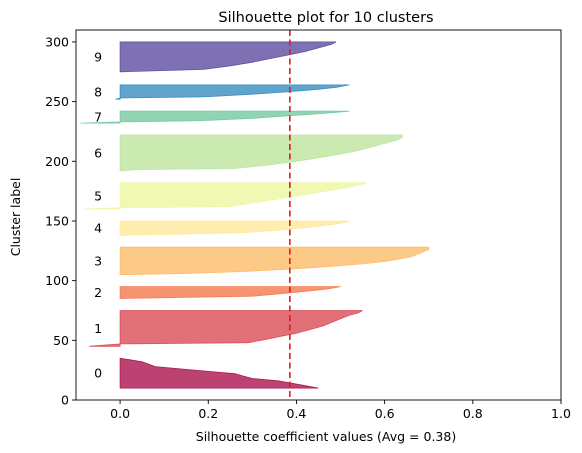  Describe the element at coordinates (98, 292) in the screenshot. I see `cluster-2-label: 2` at that location.